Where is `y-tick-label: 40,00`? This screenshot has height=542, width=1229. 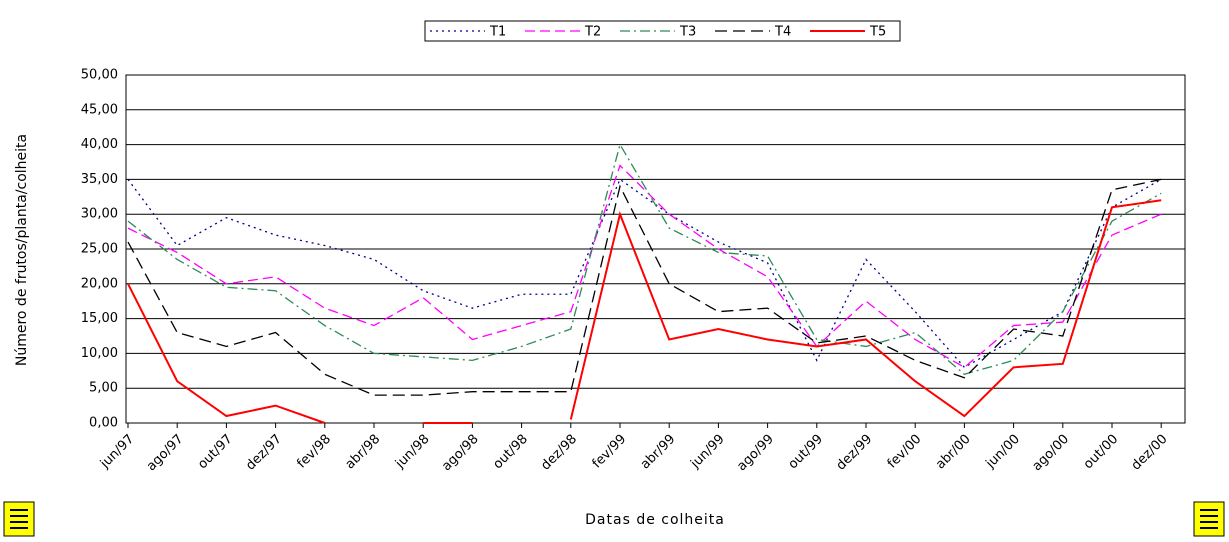 y-tick-label: 40,00 is located at coordinates (99, 144).